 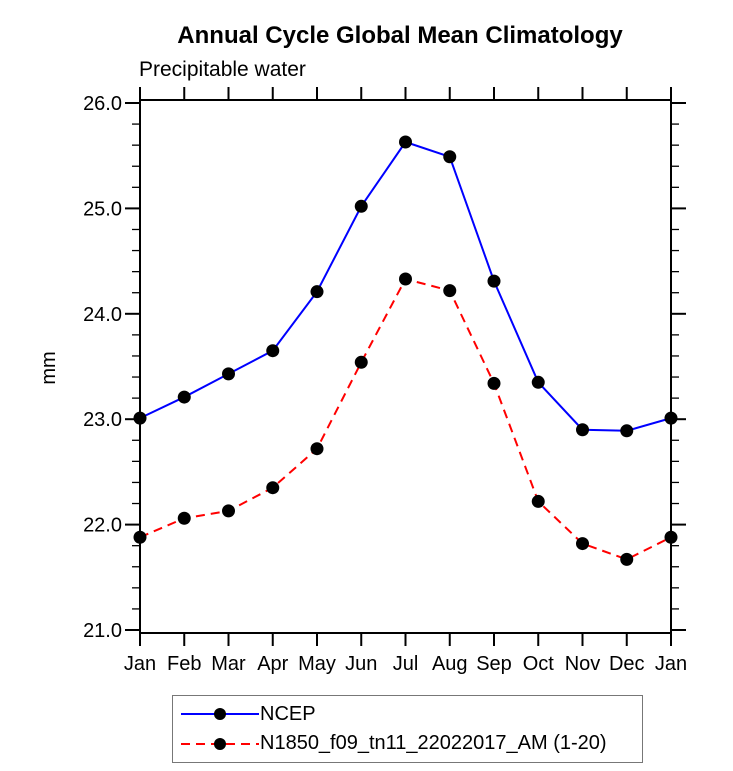 What do you see at coordinates (228, 664) in the screenshot?
I see `x-tick-label: Mar` at bounding box center [228, 664].